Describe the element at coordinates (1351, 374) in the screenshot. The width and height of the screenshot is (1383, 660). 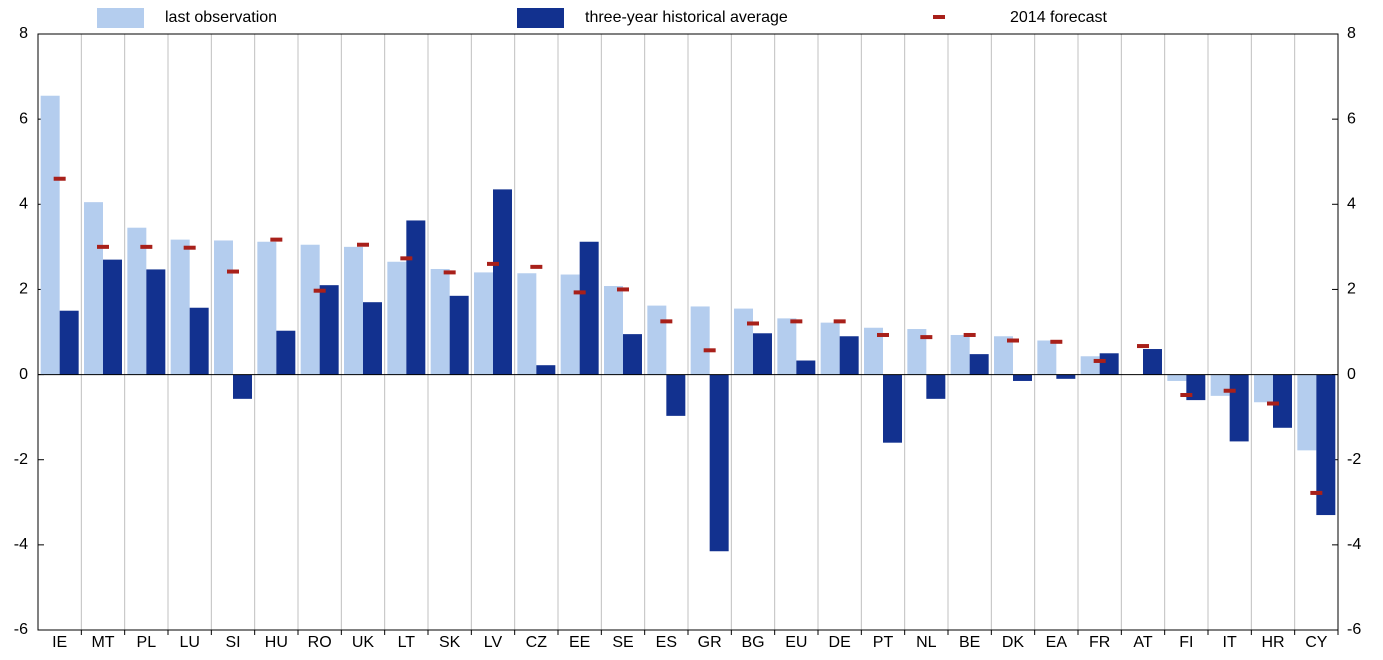
I see `y2-tick-label: 0` at that location.